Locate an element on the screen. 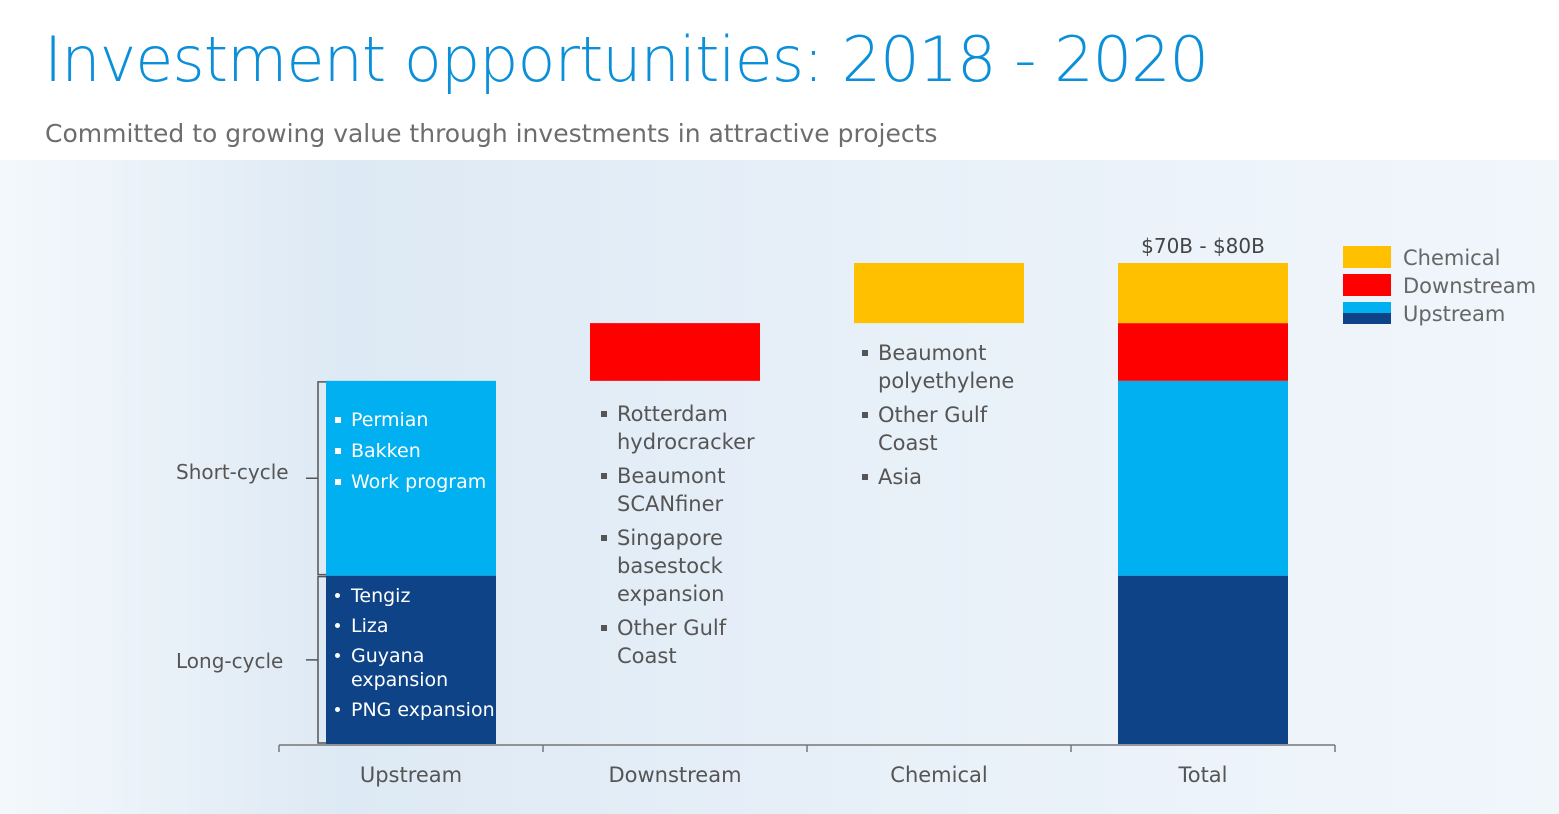 The height and width of the screenshot is (814, 1559). legend-item-upstream: Upstream is located at coordinates (1443, 314).